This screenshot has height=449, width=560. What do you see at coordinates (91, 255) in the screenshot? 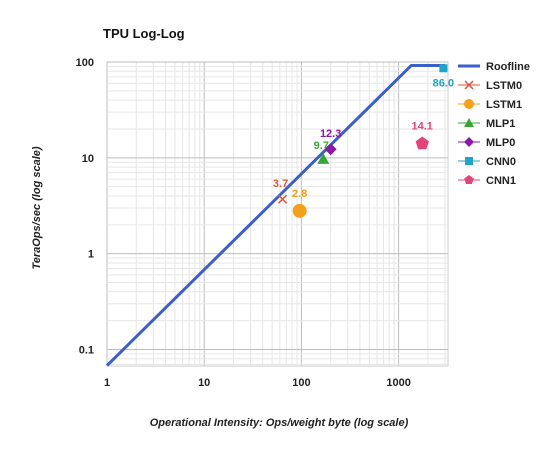
I see `y-tick-label: 1` at bounding box center [91, 255].